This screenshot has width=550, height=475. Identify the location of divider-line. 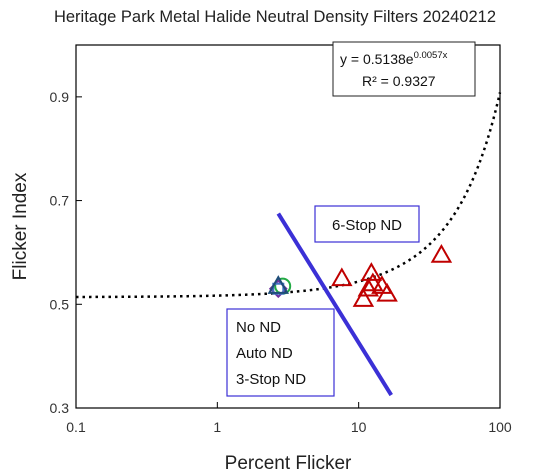
(334, 304).